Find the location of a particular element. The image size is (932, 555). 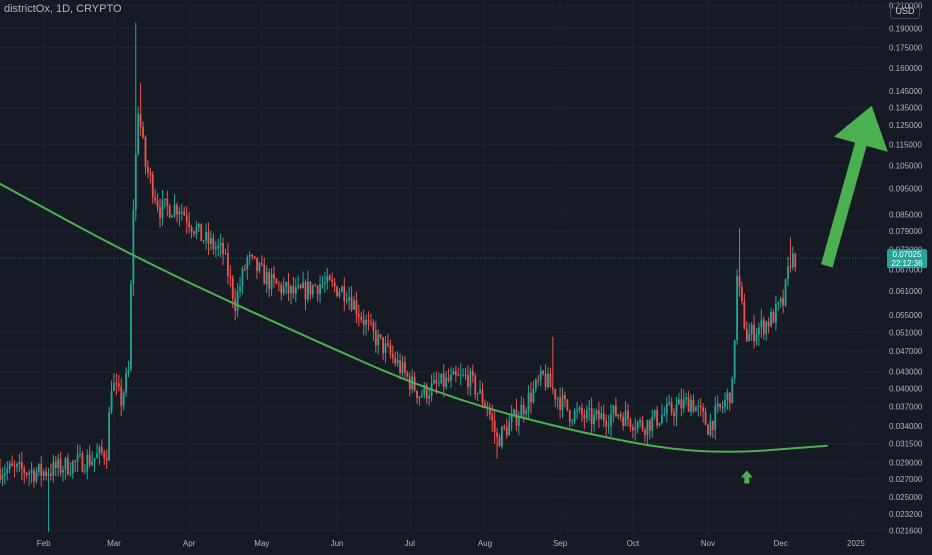

y-tick-label: 0.031500 is located at coordinates (906, 444).